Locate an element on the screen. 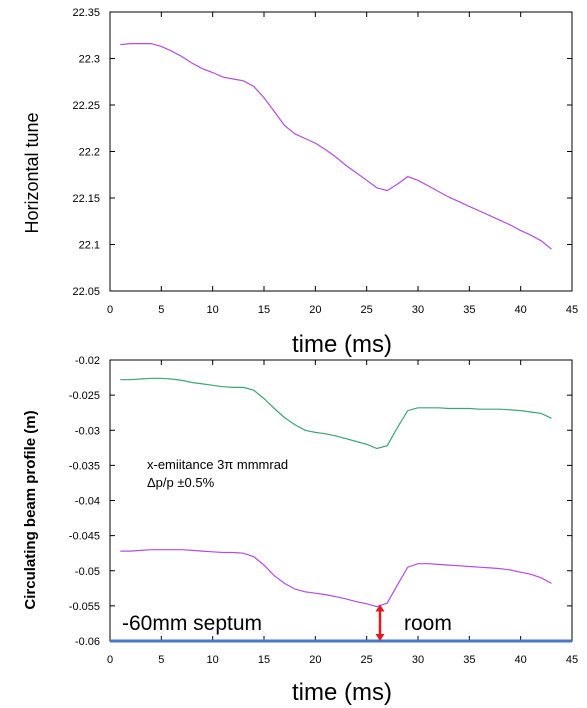 This screenshot has height=708, width=587. beam-y-tick-label: -0.04 is located at coordinates (87, 502).